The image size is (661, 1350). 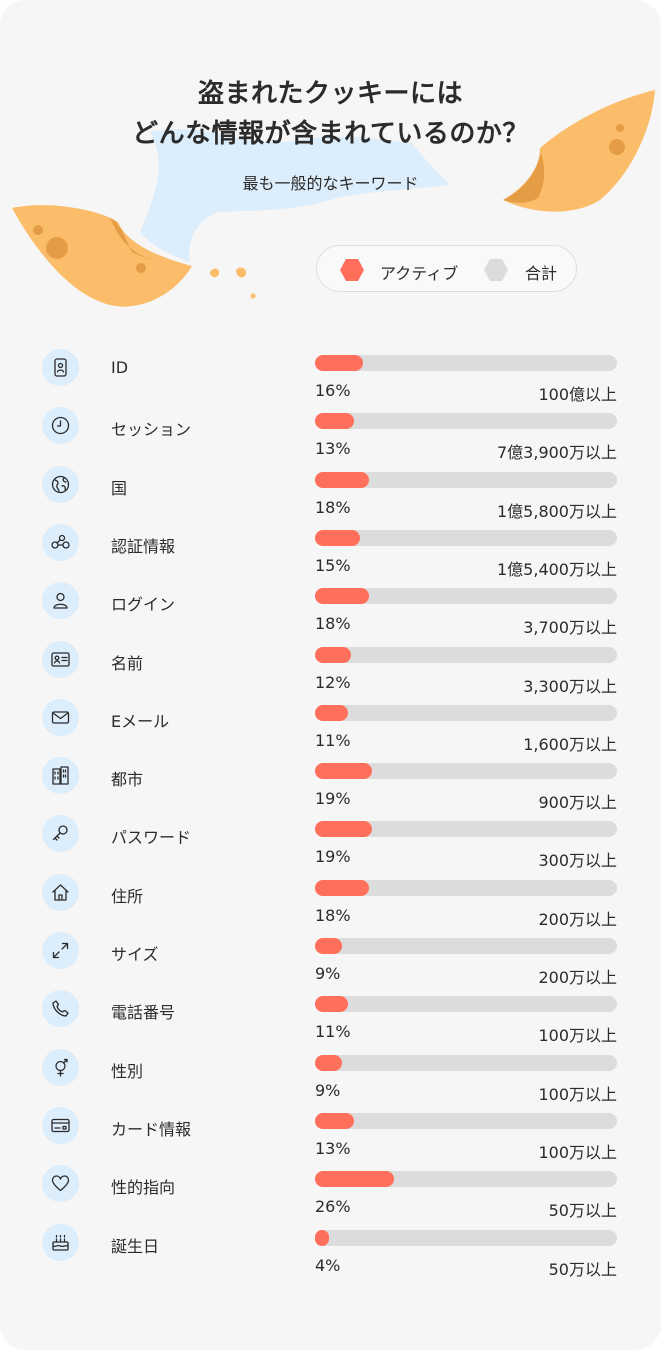 I want to click on chart-row: ログイン 18% 3,700万以上, so click(x=330, y=611).